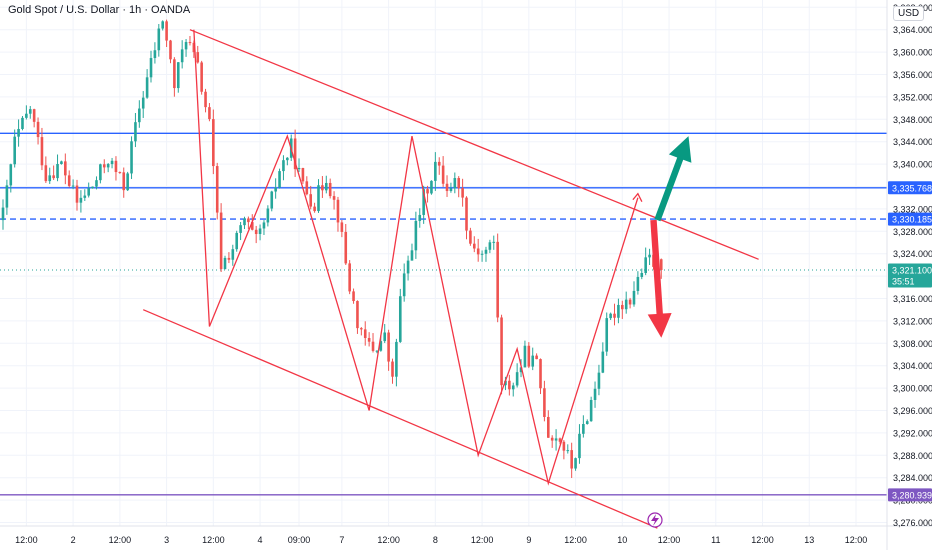 This screenshot has height=550, width=932. What do you see at coordinates (435, 540) in the screenshot?
I see `x-tick-label: 8` at bounding box center [435, 540].